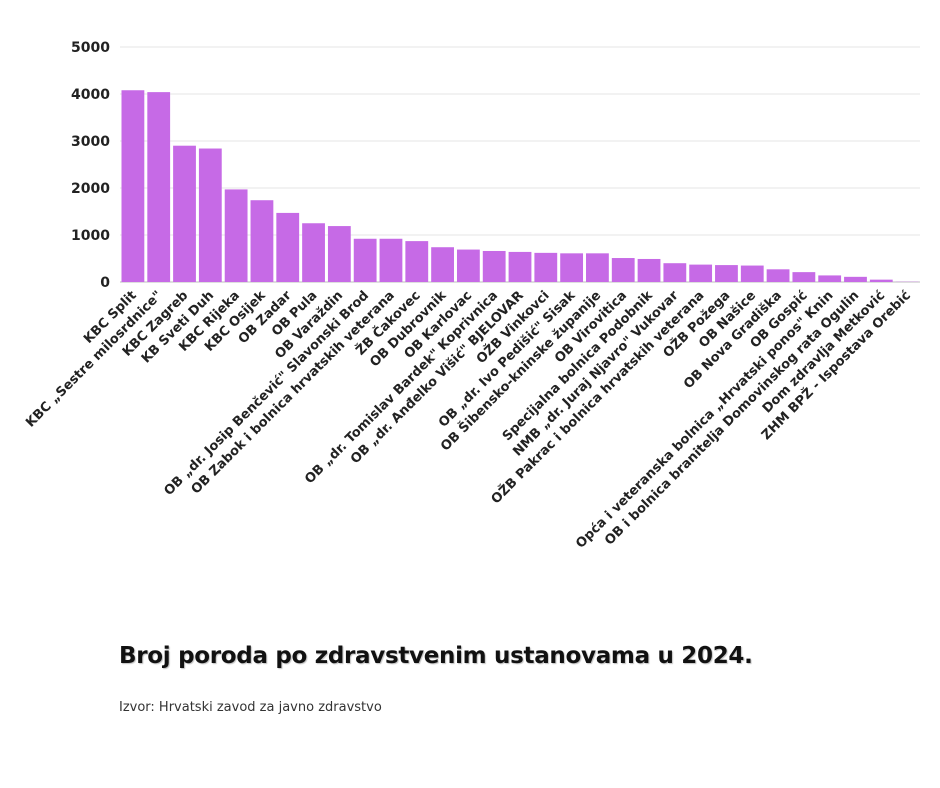  Describe the element at coordinates (90, 189) in the screenshot. I see `y-tick-label: 2000` at that location.